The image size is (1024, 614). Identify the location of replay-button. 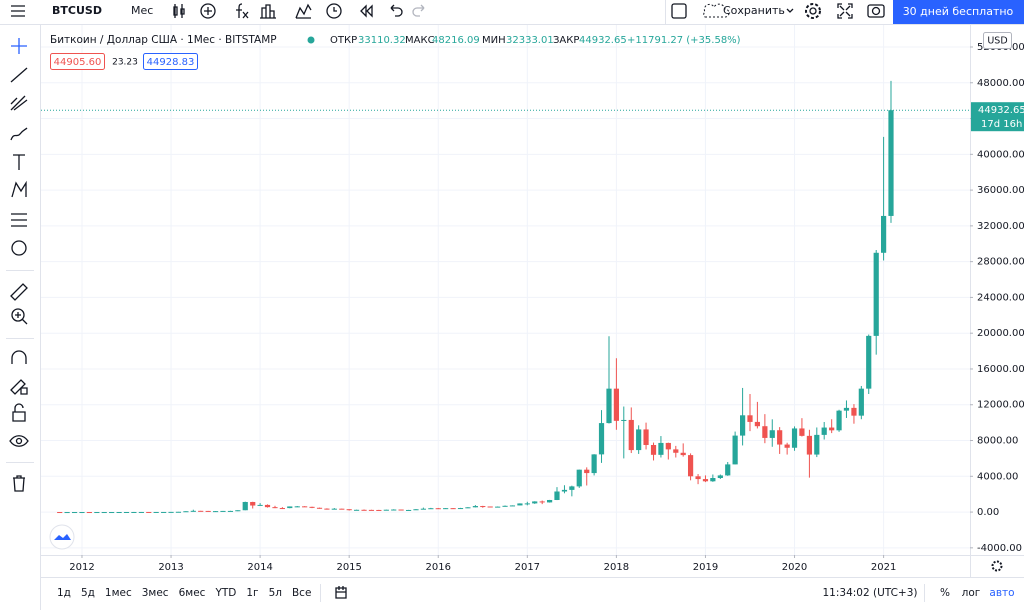
(366, 11).